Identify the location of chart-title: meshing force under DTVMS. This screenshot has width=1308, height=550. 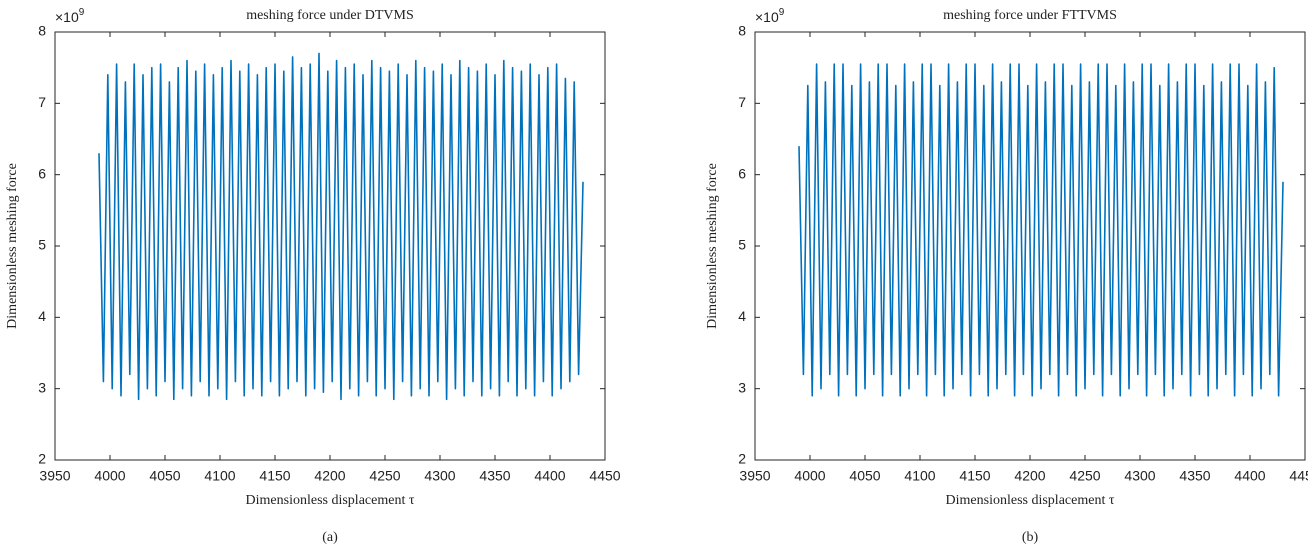
(330, 15).